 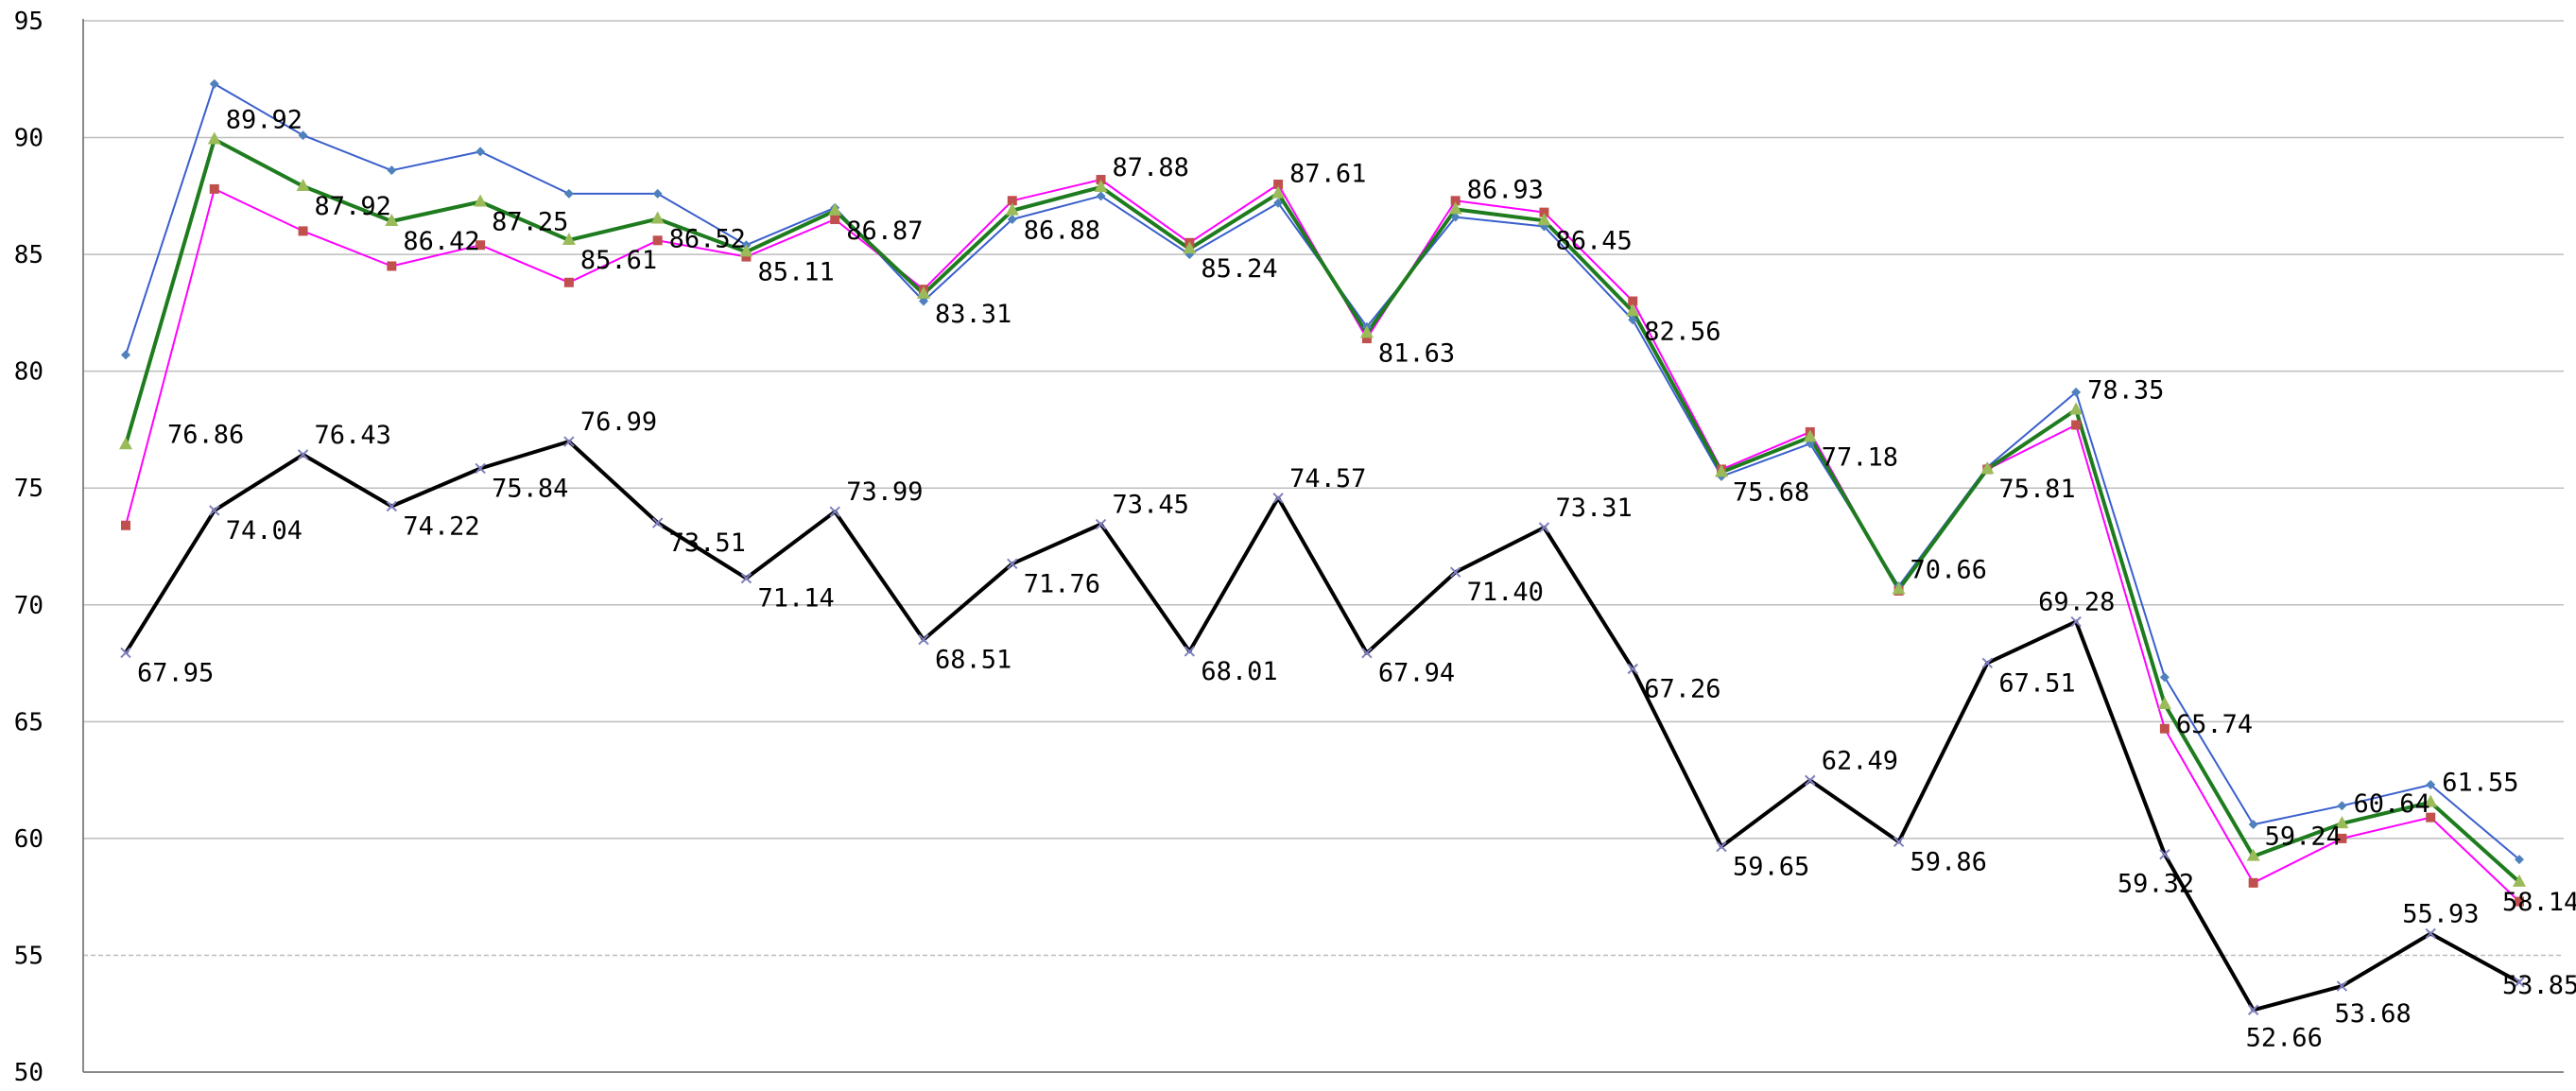 I want to click on data-label-black: 74.22, so click(x=441, y=526).